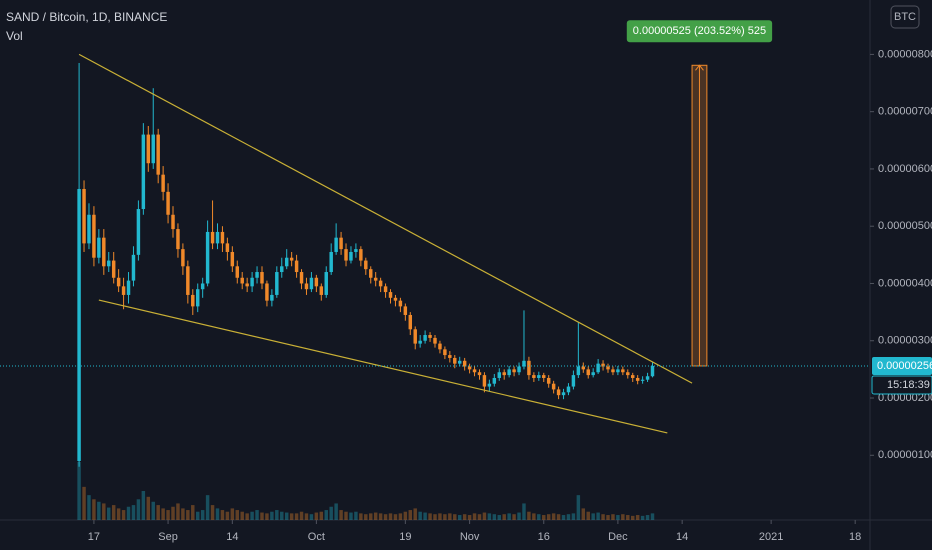 This screenshot has width=932, height=550. Describe the element at coordinates (316, 537) in the screenshot. I see `x-tick-label: Oct` at that location.